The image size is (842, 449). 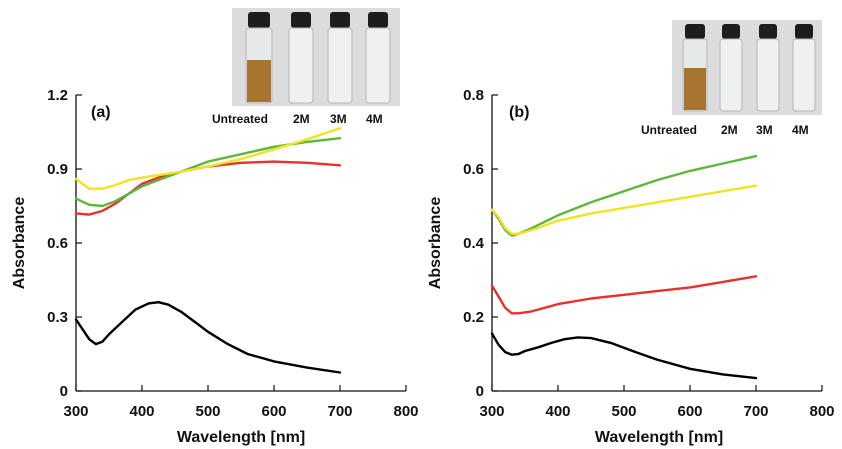 I want to click on panel-a-vial-label-untreated: Untreated, so click(x=240, y=119).